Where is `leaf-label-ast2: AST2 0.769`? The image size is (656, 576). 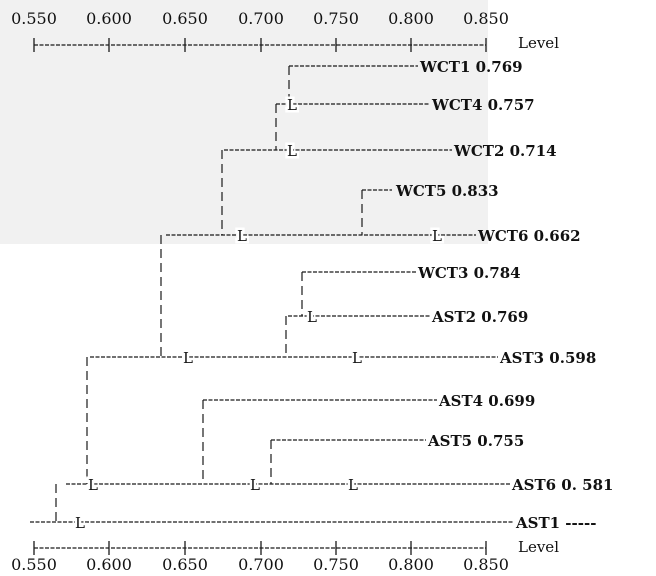 leaf-label-ast2: AST2 0.769 is located at coordinates (479, 317).